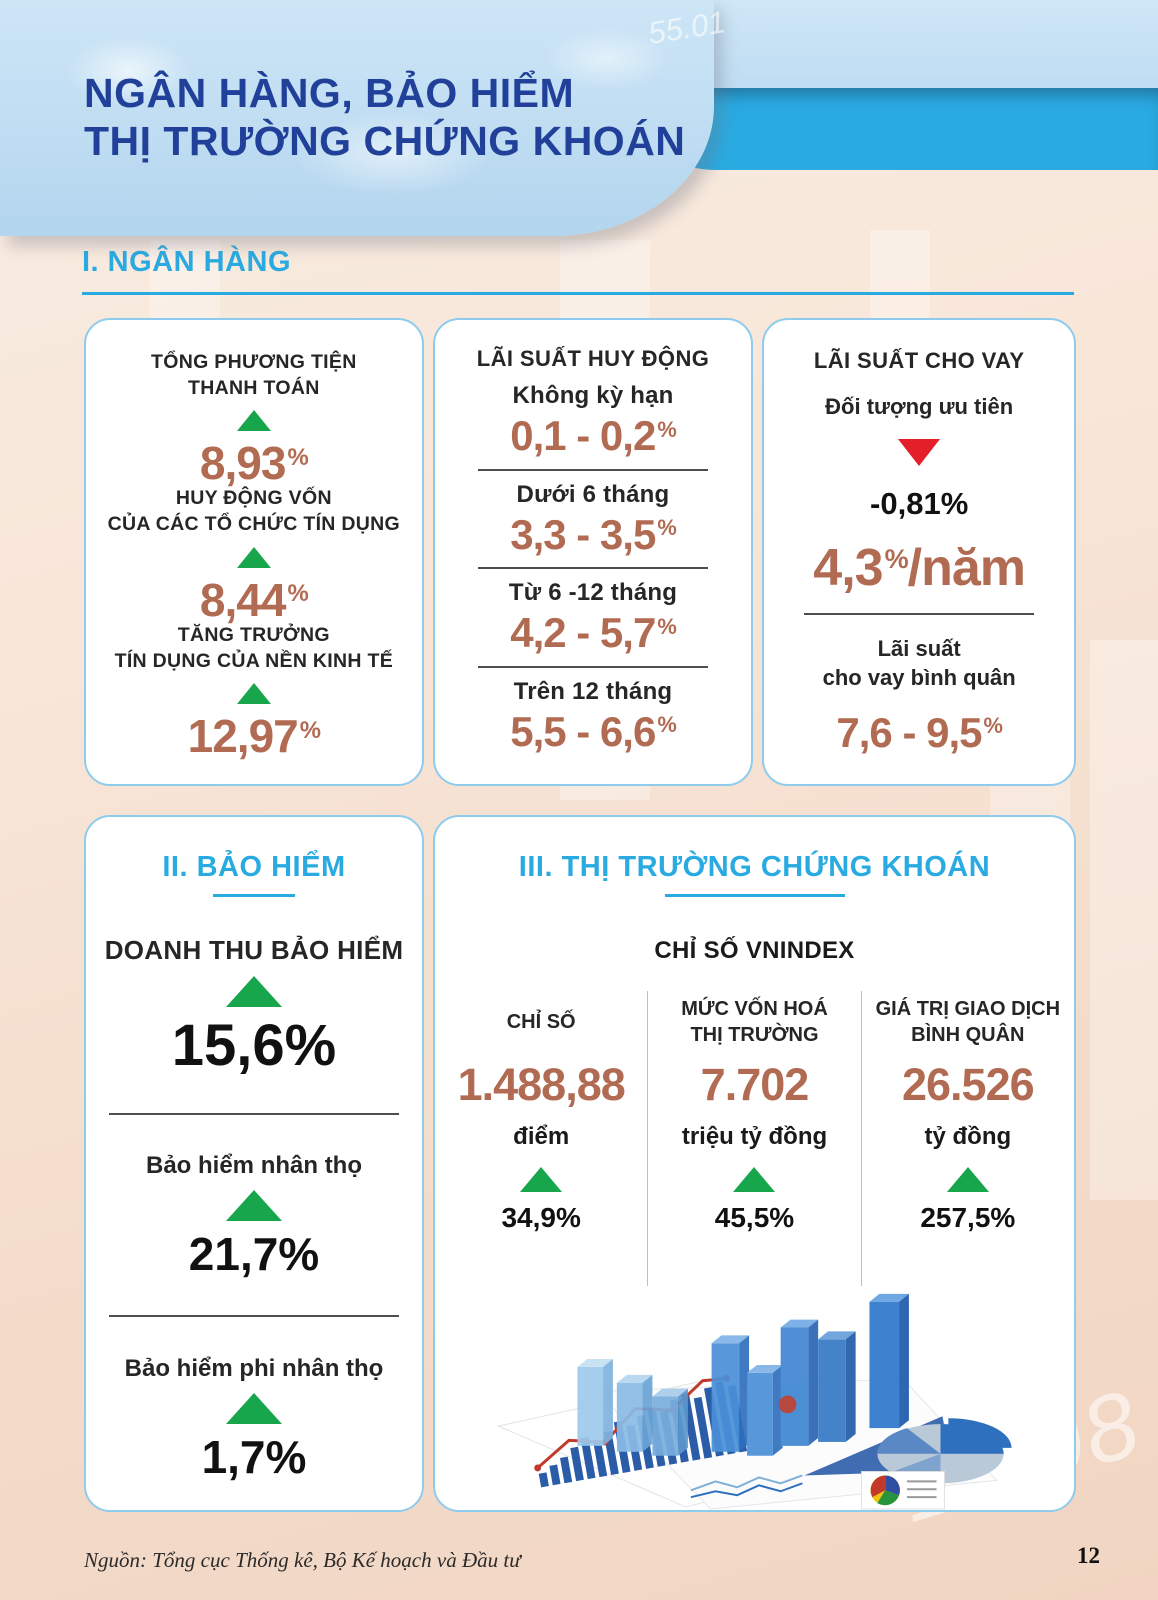  What do you see at coordinates (593, 691) in the screenshot?
I see `rate-term-label: Trên 12 tháng` at bounding box center [593, 691].